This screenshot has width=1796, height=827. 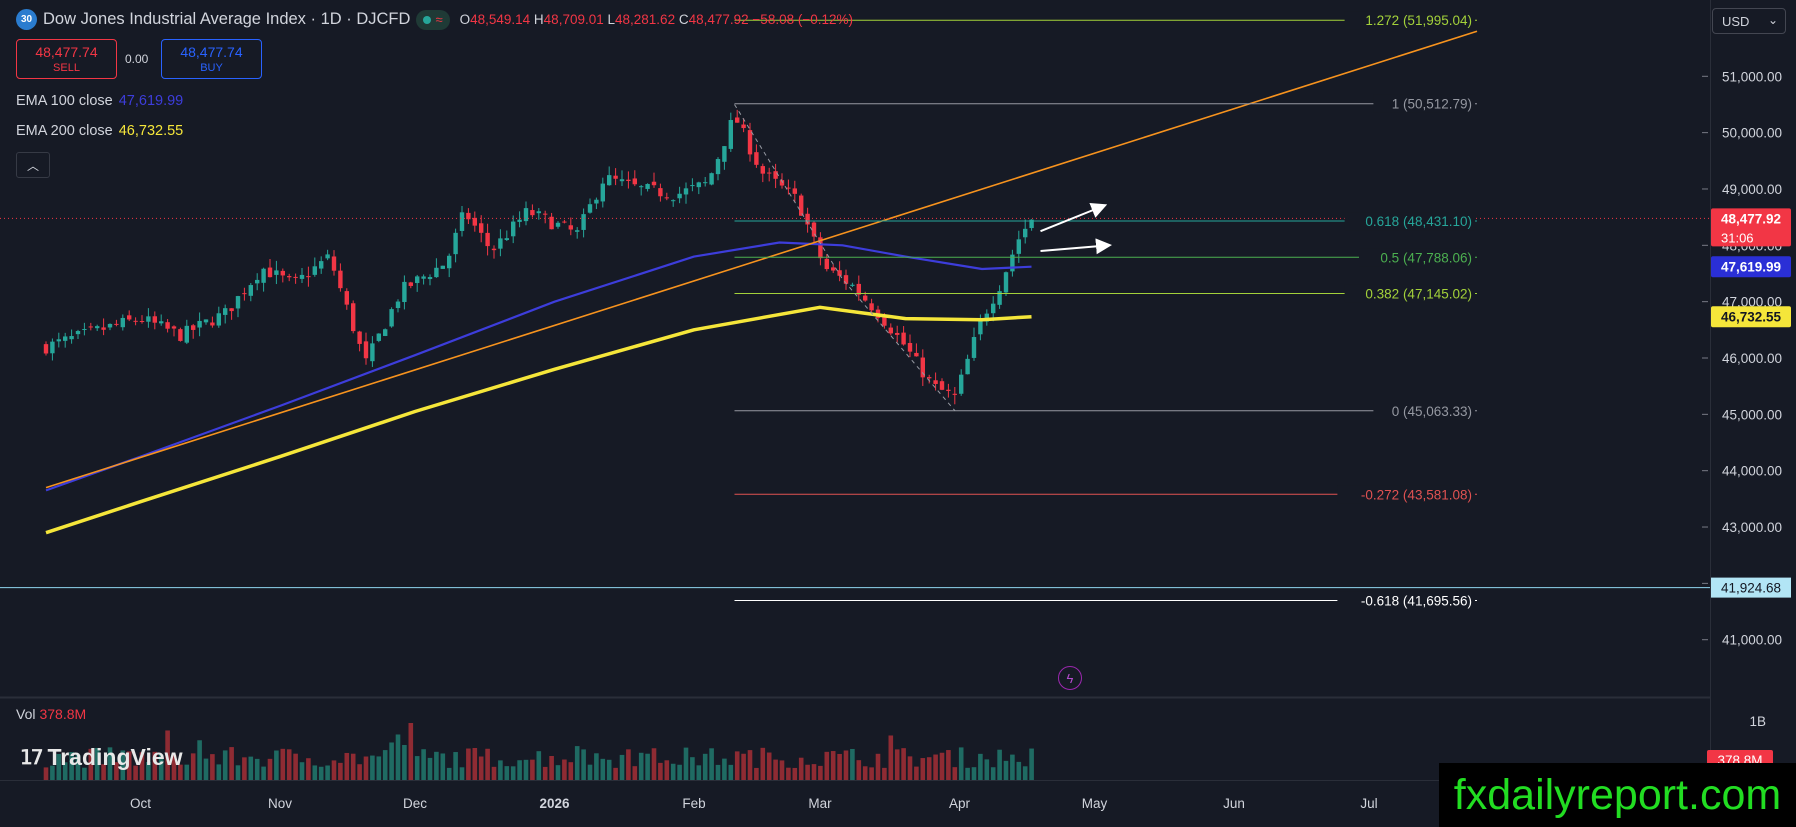 I want to click on tradingview-logo: 𝟣𝟩 TradingView, so click(x=101, y=757).